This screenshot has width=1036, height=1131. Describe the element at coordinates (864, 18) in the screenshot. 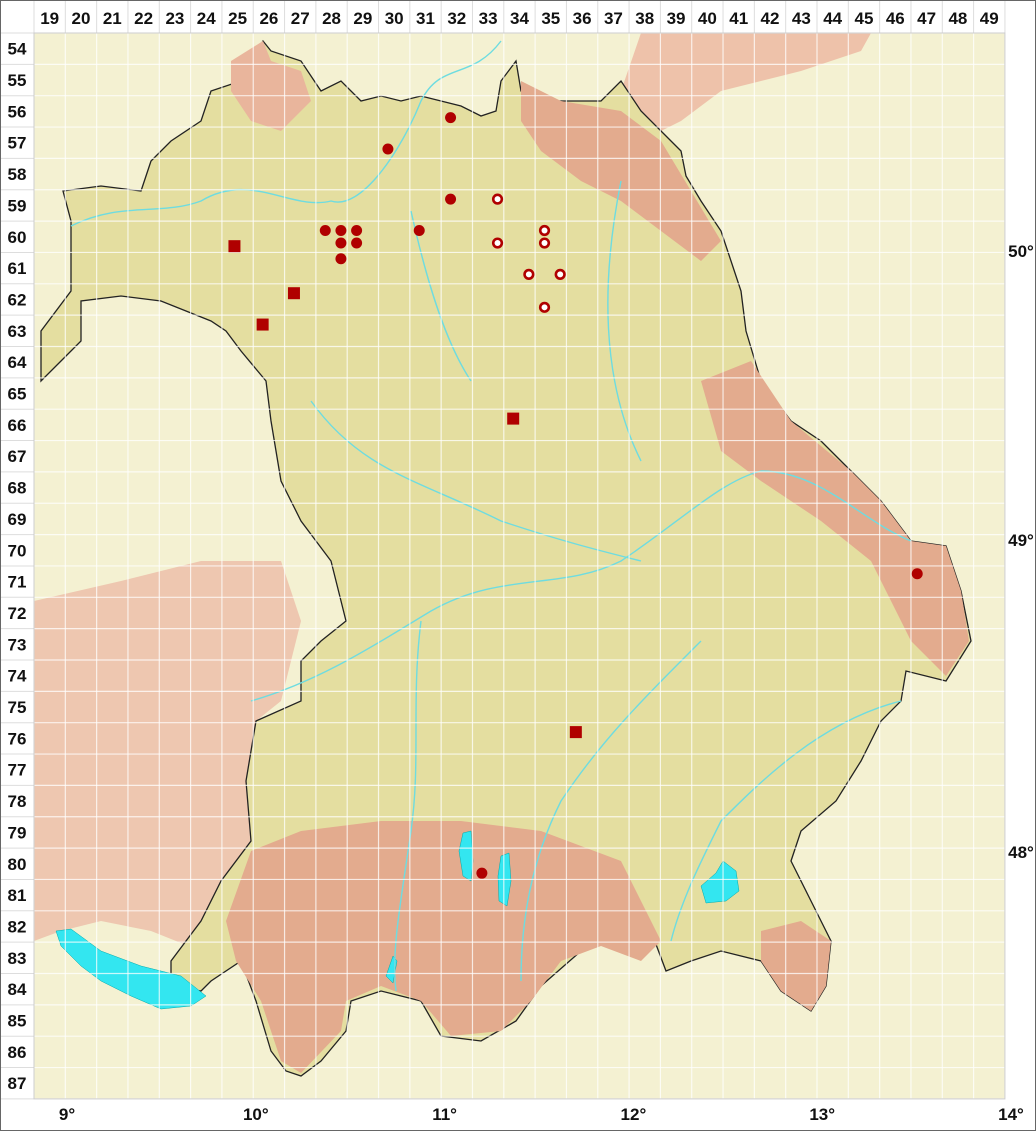

I see `column-label: 45` at that location.